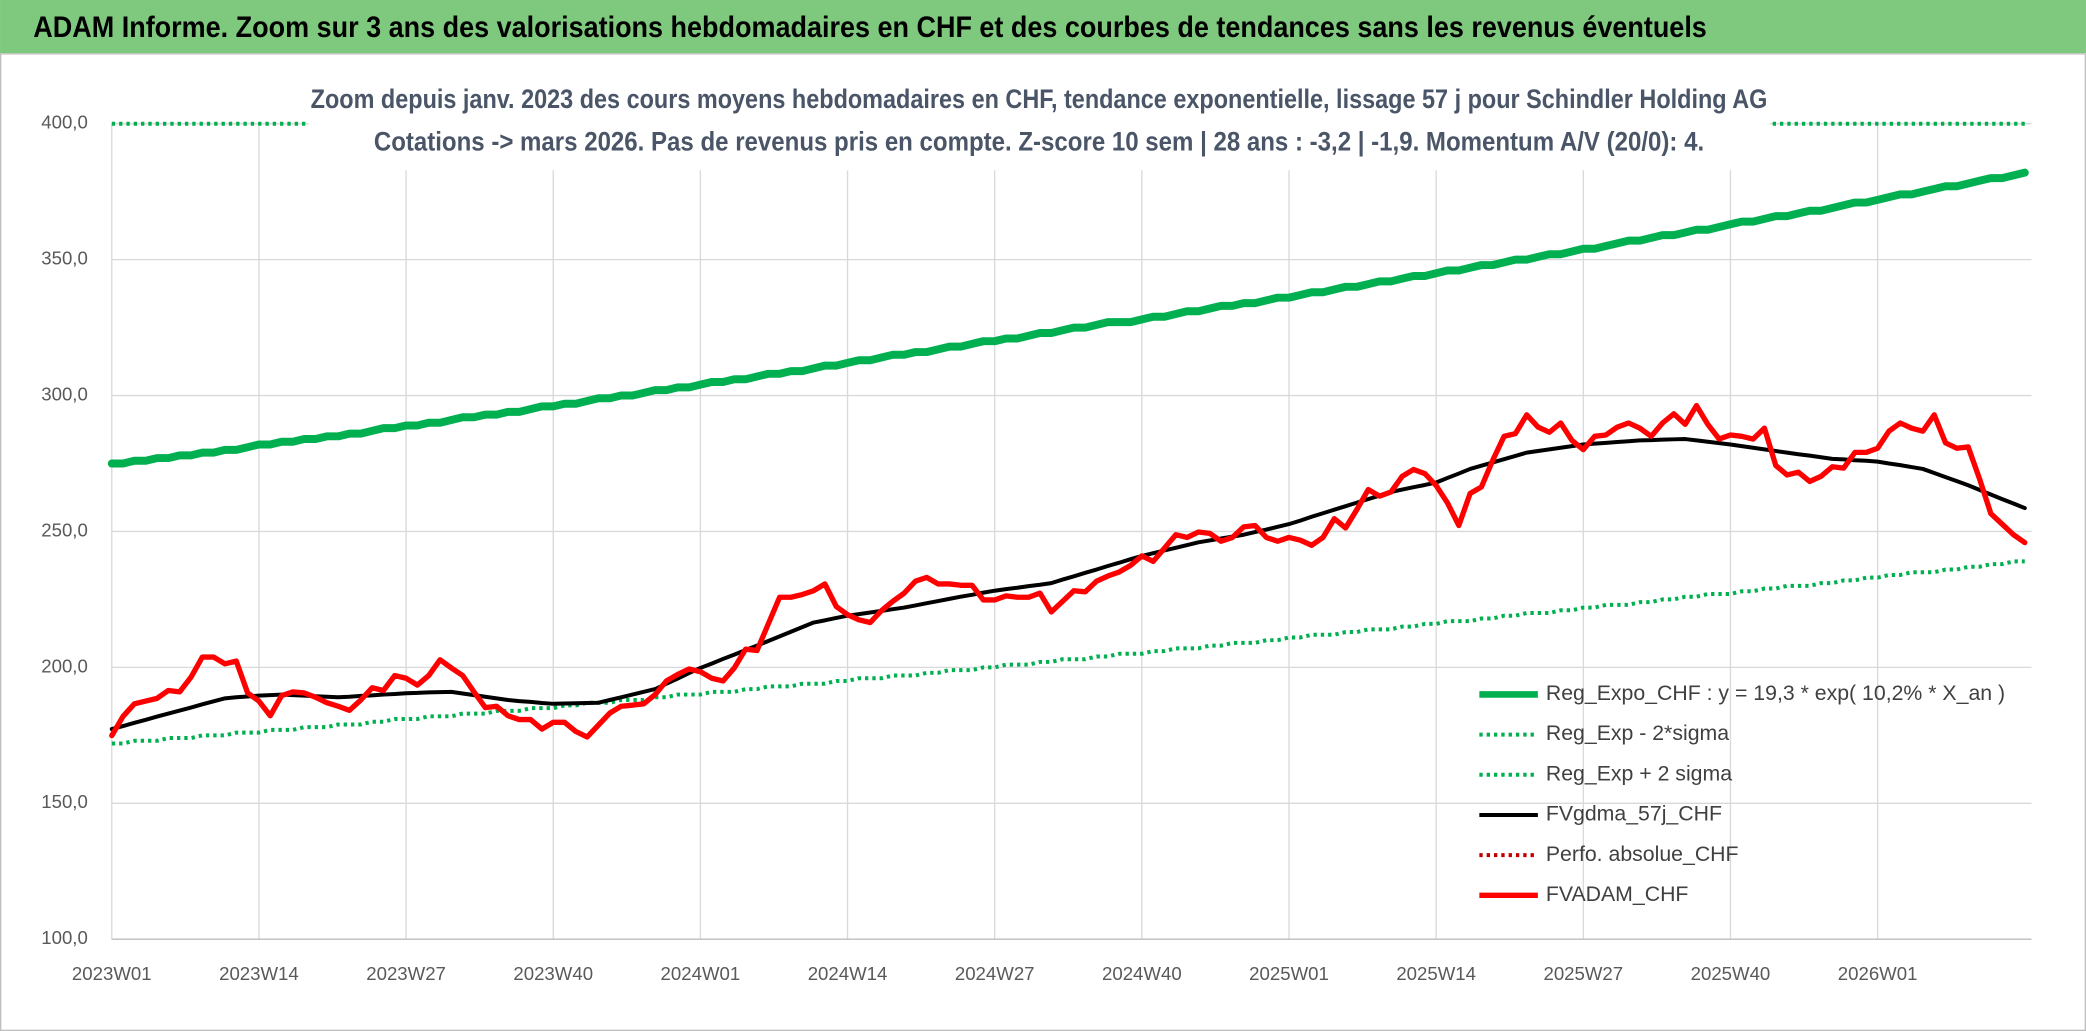  Describe the element at coordinates (64, 122) in the screenshot. I see `y-tick-label: 400,0` at that location.